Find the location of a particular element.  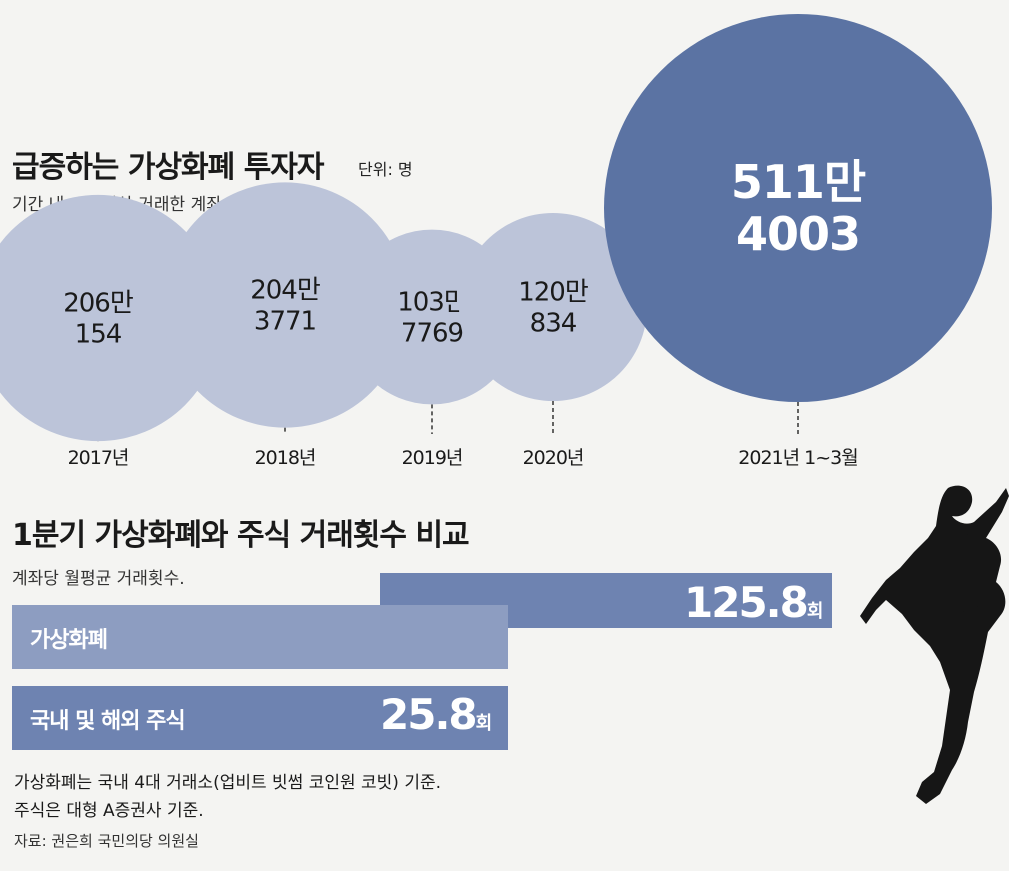

stock-bar is located at coordinates (260, 718).